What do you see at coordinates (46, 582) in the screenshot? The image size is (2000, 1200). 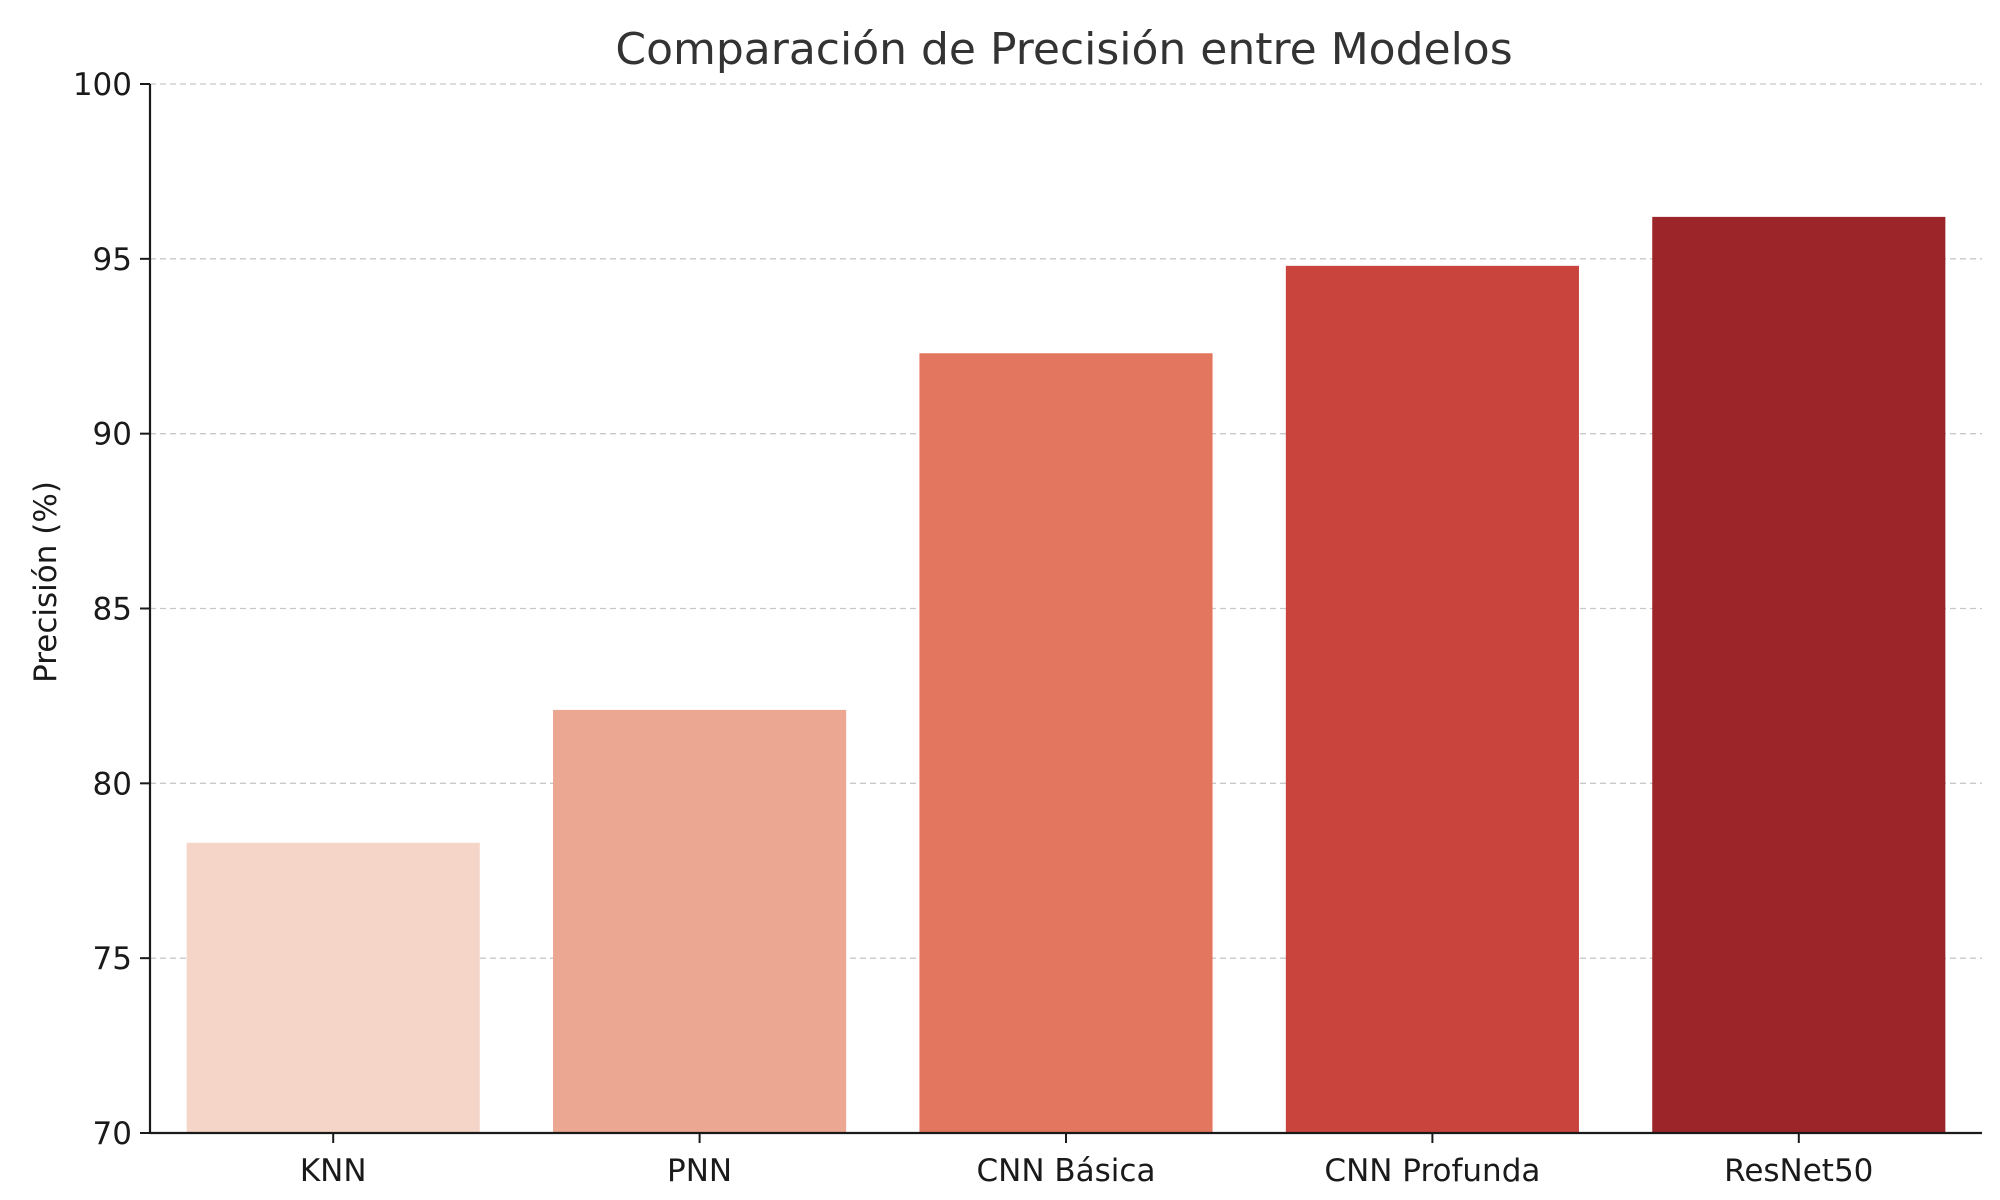 I see `y-axis-label: Precisión (%)` at bounding box center [46, 582].